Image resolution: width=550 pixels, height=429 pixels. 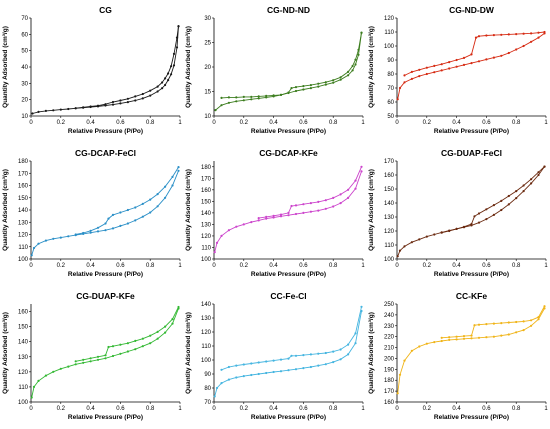 I want to click on y-tick-label: 190, so click(x=389, y=370).